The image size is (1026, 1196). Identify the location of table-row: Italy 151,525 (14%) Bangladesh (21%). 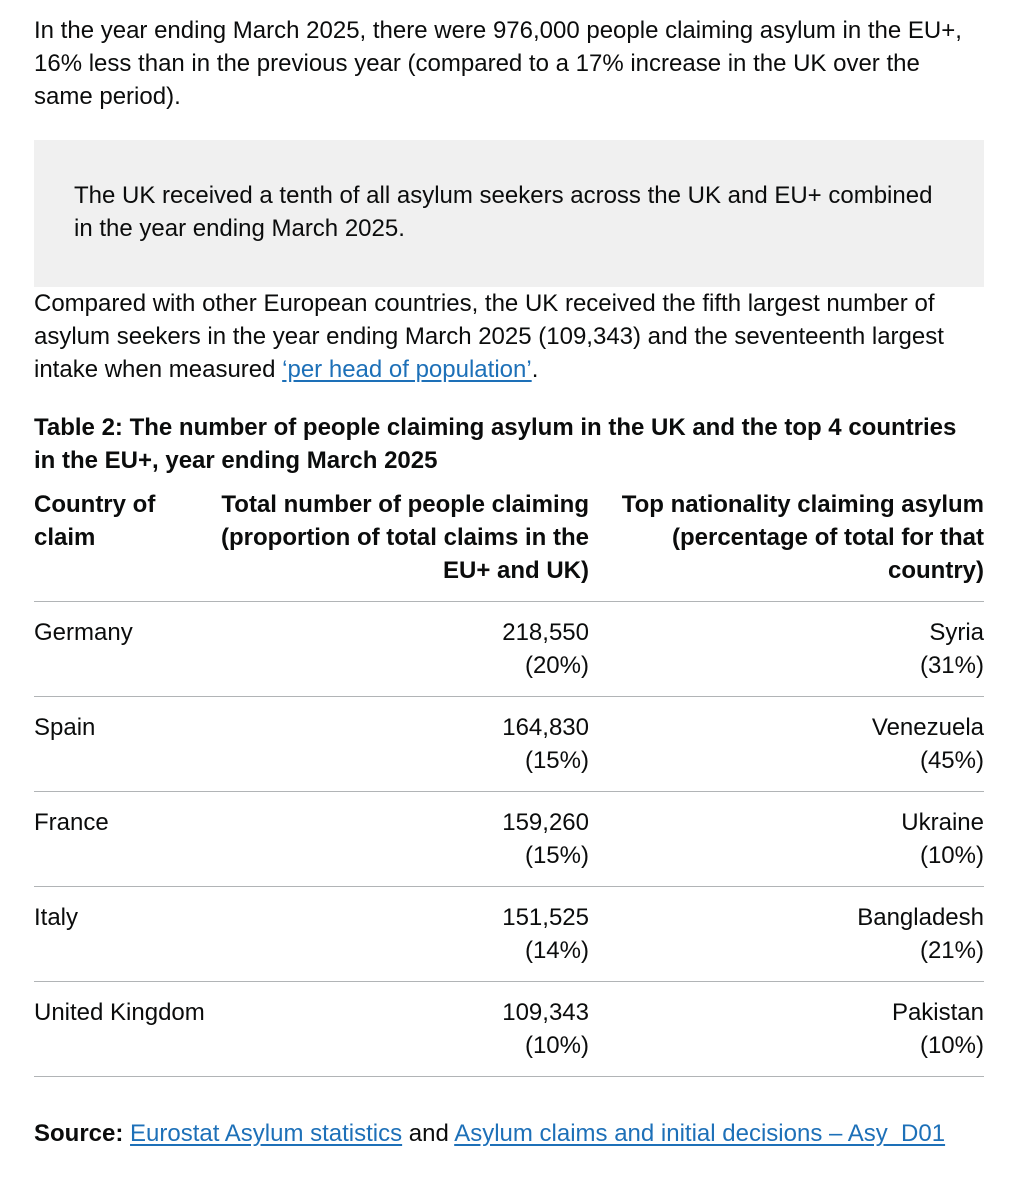
(509, 934).